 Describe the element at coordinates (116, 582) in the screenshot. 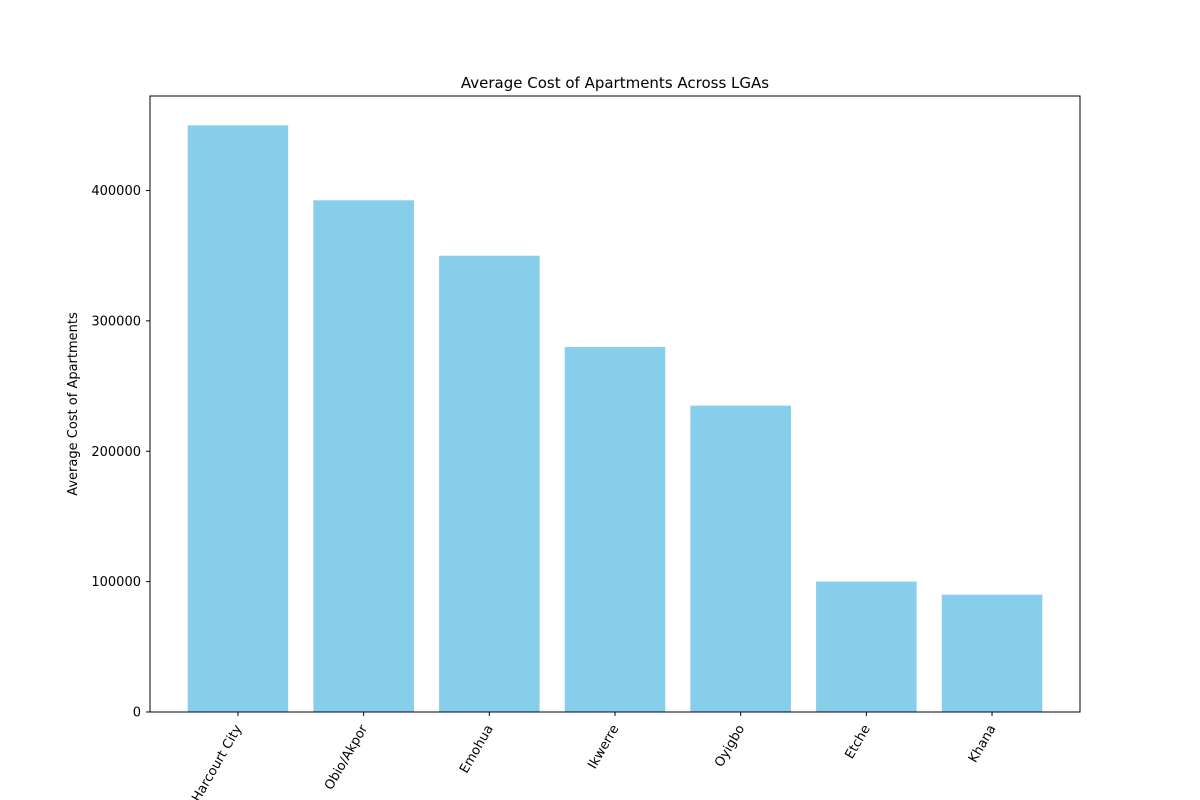

I see `y-tick-label: 100000` at that location.